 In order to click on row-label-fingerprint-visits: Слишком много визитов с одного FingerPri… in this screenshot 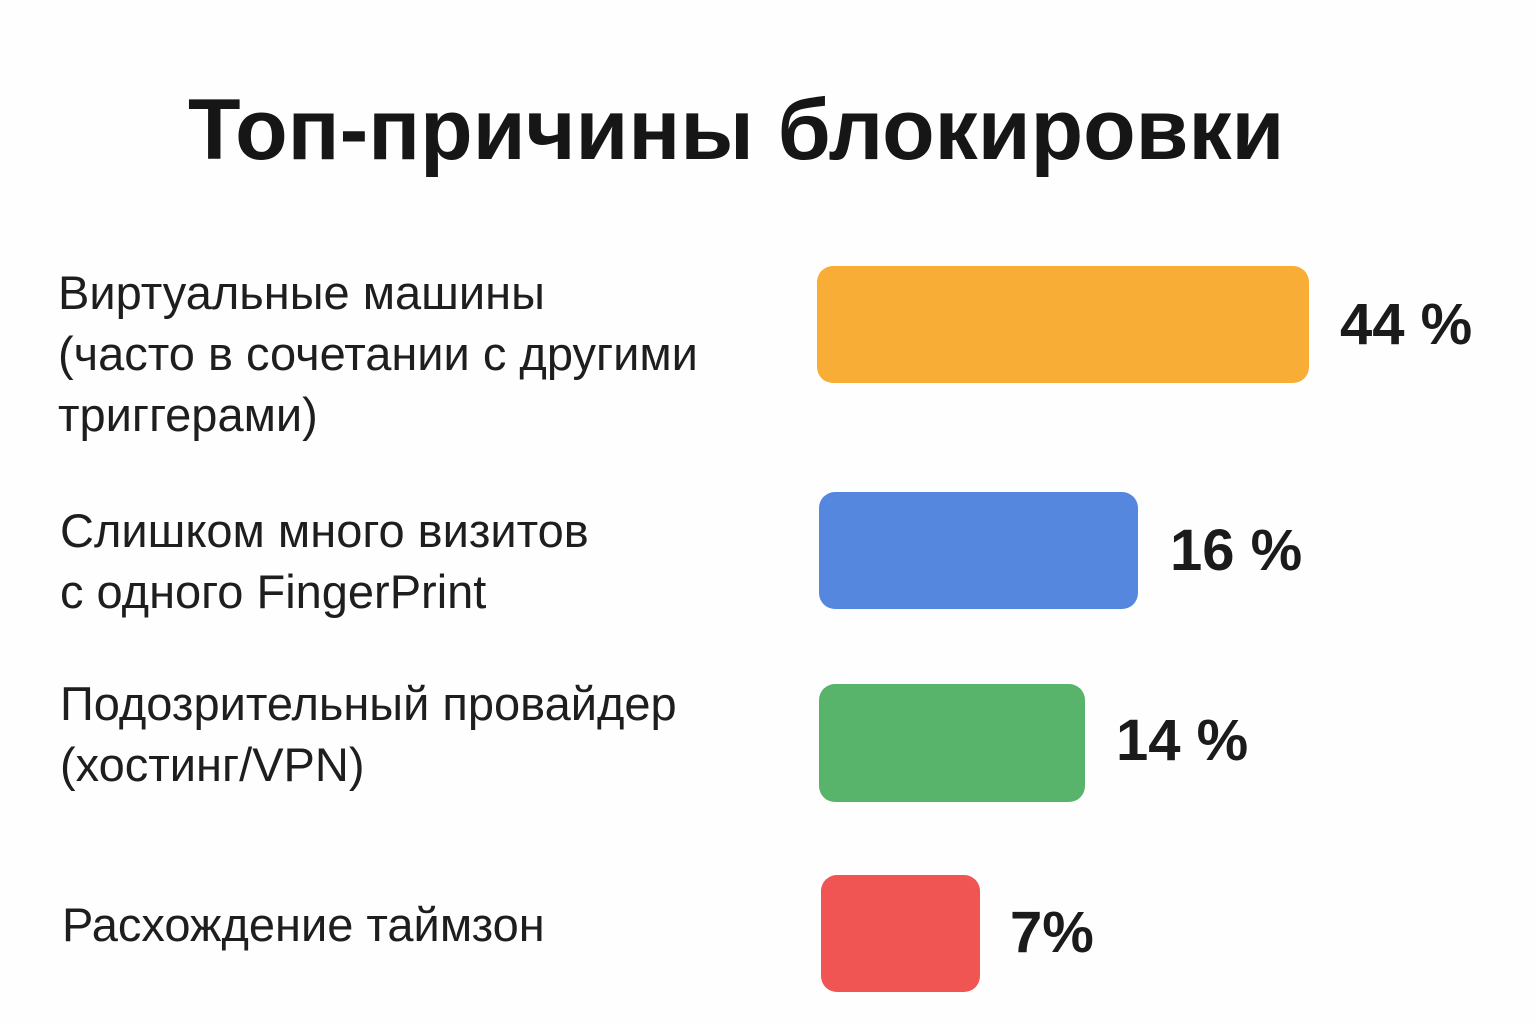, I will do `click(324, 561)`.